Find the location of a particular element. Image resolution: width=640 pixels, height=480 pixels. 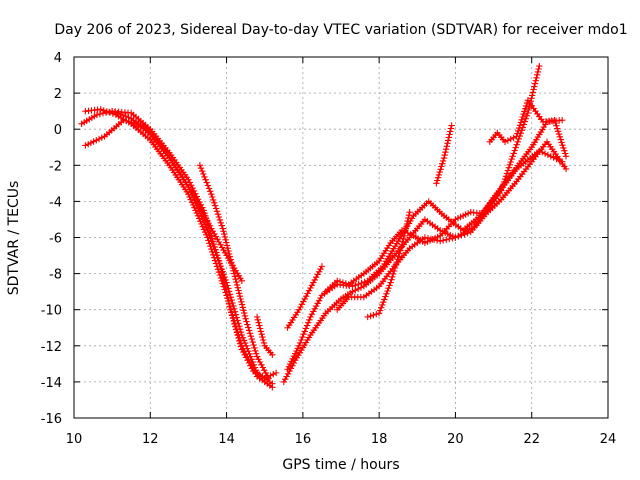

y-axis-title: SDTVAR / TECUs is located at coordinates (14, 238).